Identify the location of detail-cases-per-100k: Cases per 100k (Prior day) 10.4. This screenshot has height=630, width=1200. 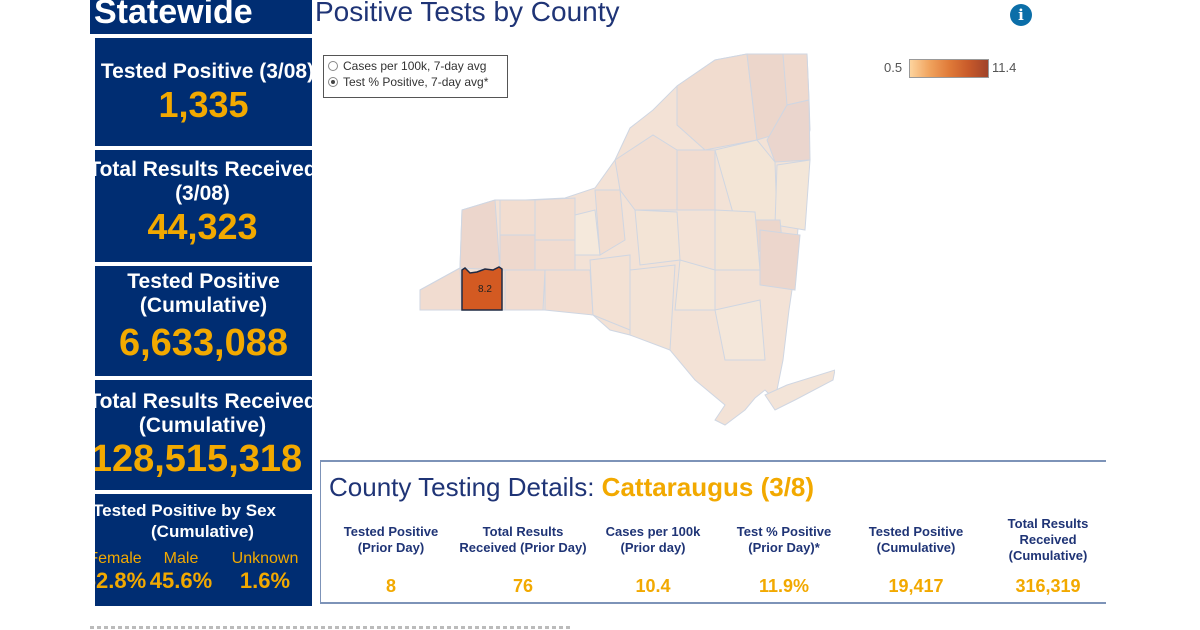
(653, 560).